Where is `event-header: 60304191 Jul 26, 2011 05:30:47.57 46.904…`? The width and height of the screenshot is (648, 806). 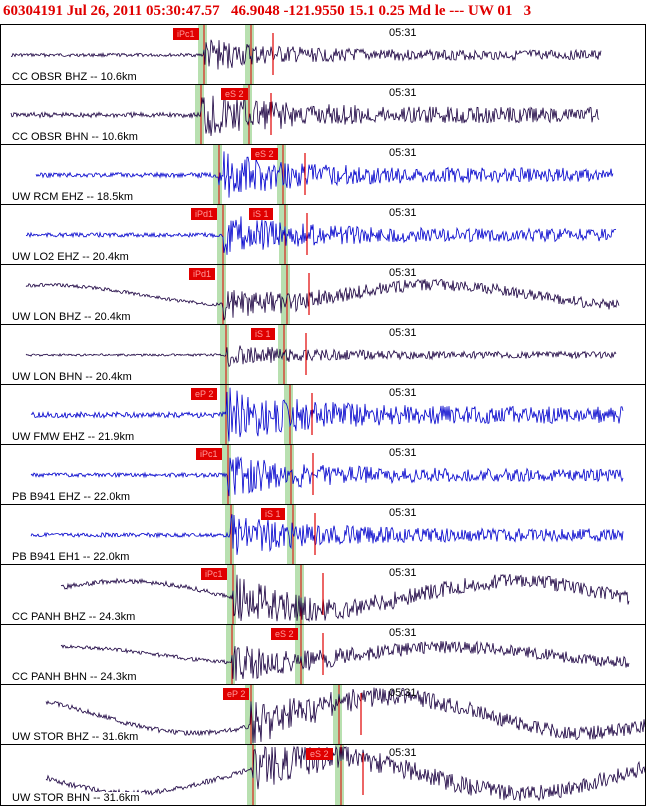 event-header: 60304191 Jul 26, 2011 05:30:47.57 46.904… is located at coordinates (324, 12).